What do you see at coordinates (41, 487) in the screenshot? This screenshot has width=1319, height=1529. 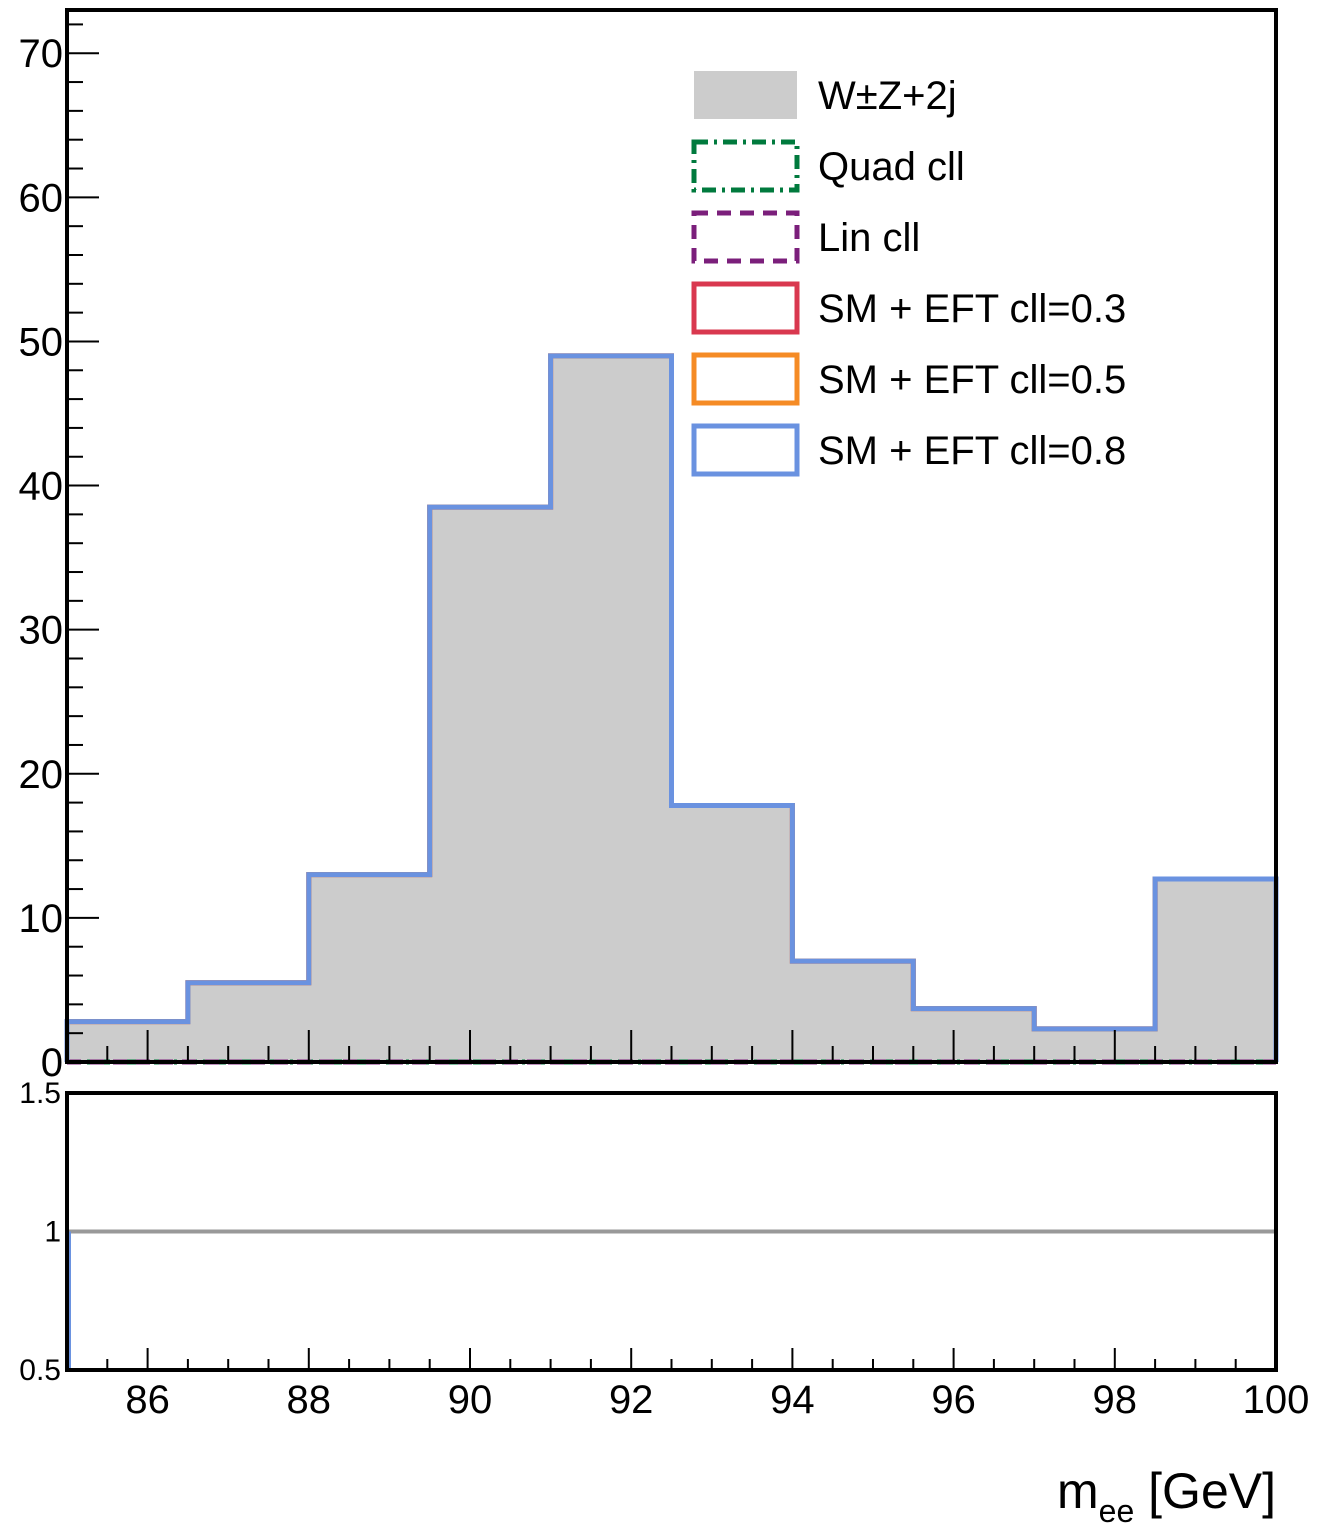 I see `y-tick-label: 40` at bounding box center [41, 487].